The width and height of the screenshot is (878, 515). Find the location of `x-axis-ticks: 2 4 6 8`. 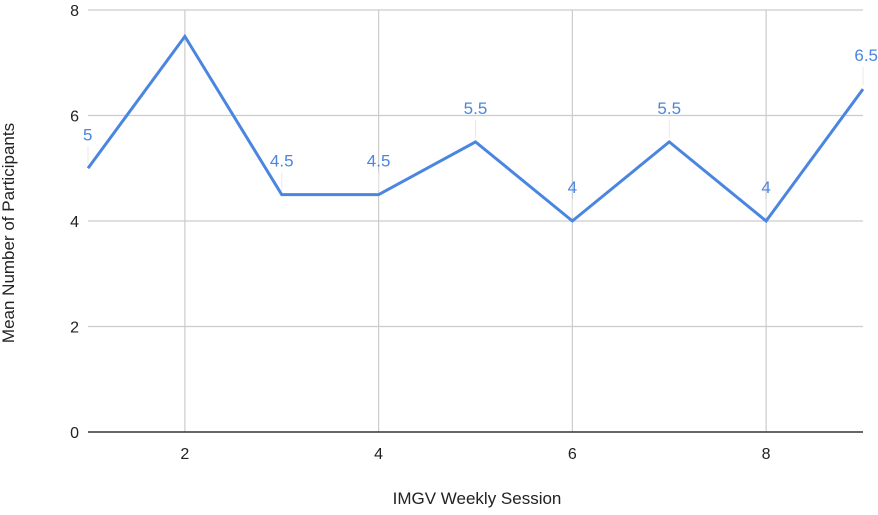

x-axis-ticks: 2 4 6 8 is located at coordinates (475, 454).